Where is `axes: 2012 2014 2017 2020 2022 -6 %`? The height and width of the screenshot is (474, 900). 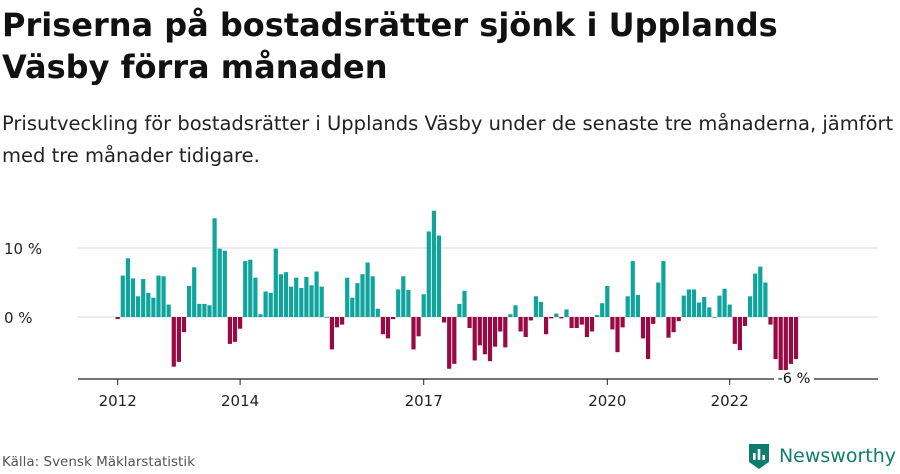
axes: 2012 2014 2017 2020 2022 -6 % is located at coordinates (478, 390).